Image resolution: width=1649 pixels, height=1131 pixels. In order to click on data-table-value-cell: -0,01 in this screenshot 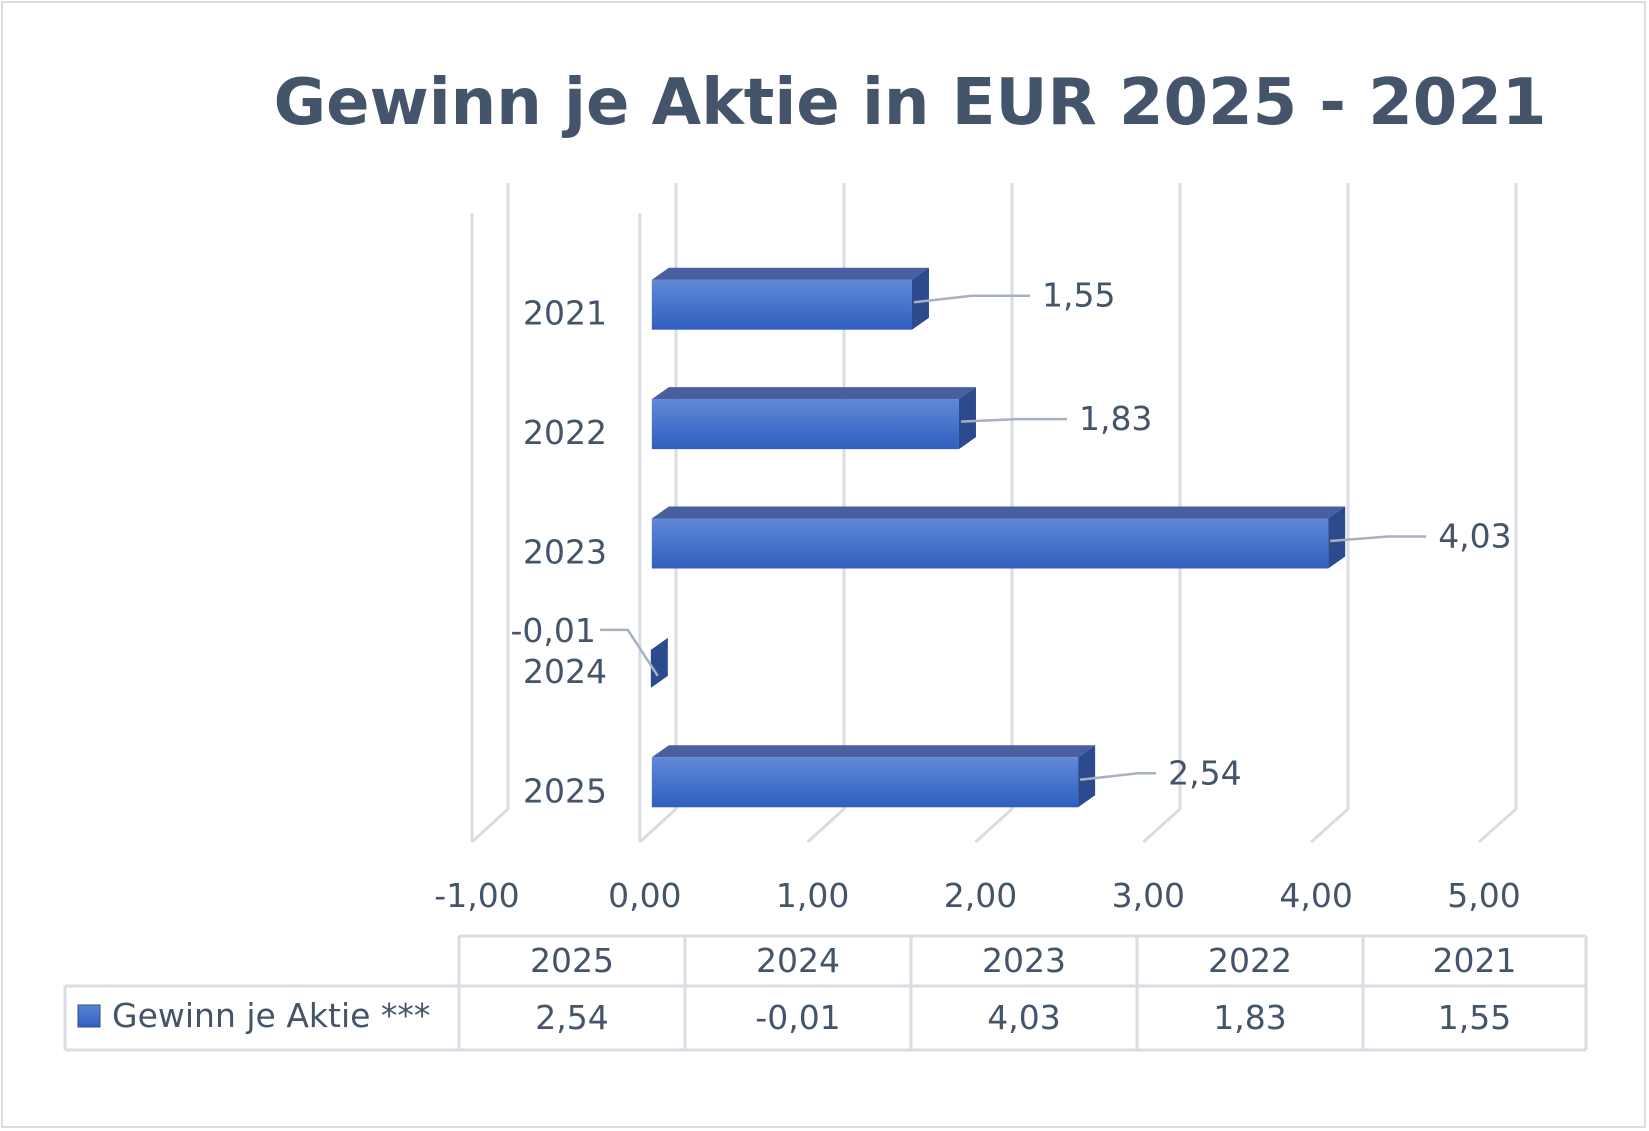, I will do `click(797, 1017)`.